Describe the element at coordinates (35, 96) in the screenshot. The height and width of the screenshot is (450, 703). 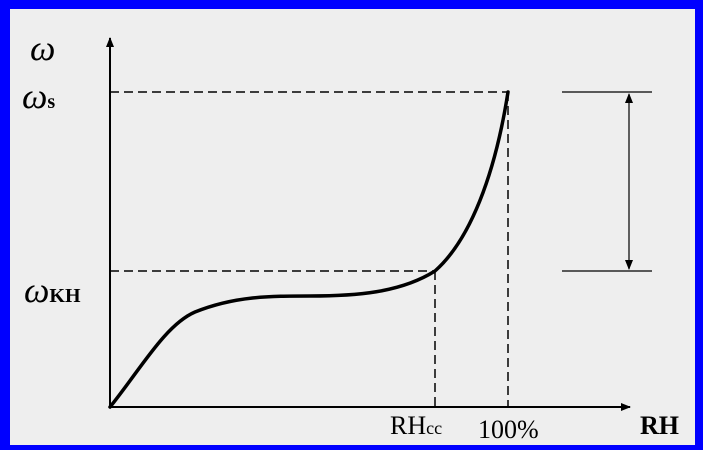
I see `omega-s-symbol: ω` at that location.